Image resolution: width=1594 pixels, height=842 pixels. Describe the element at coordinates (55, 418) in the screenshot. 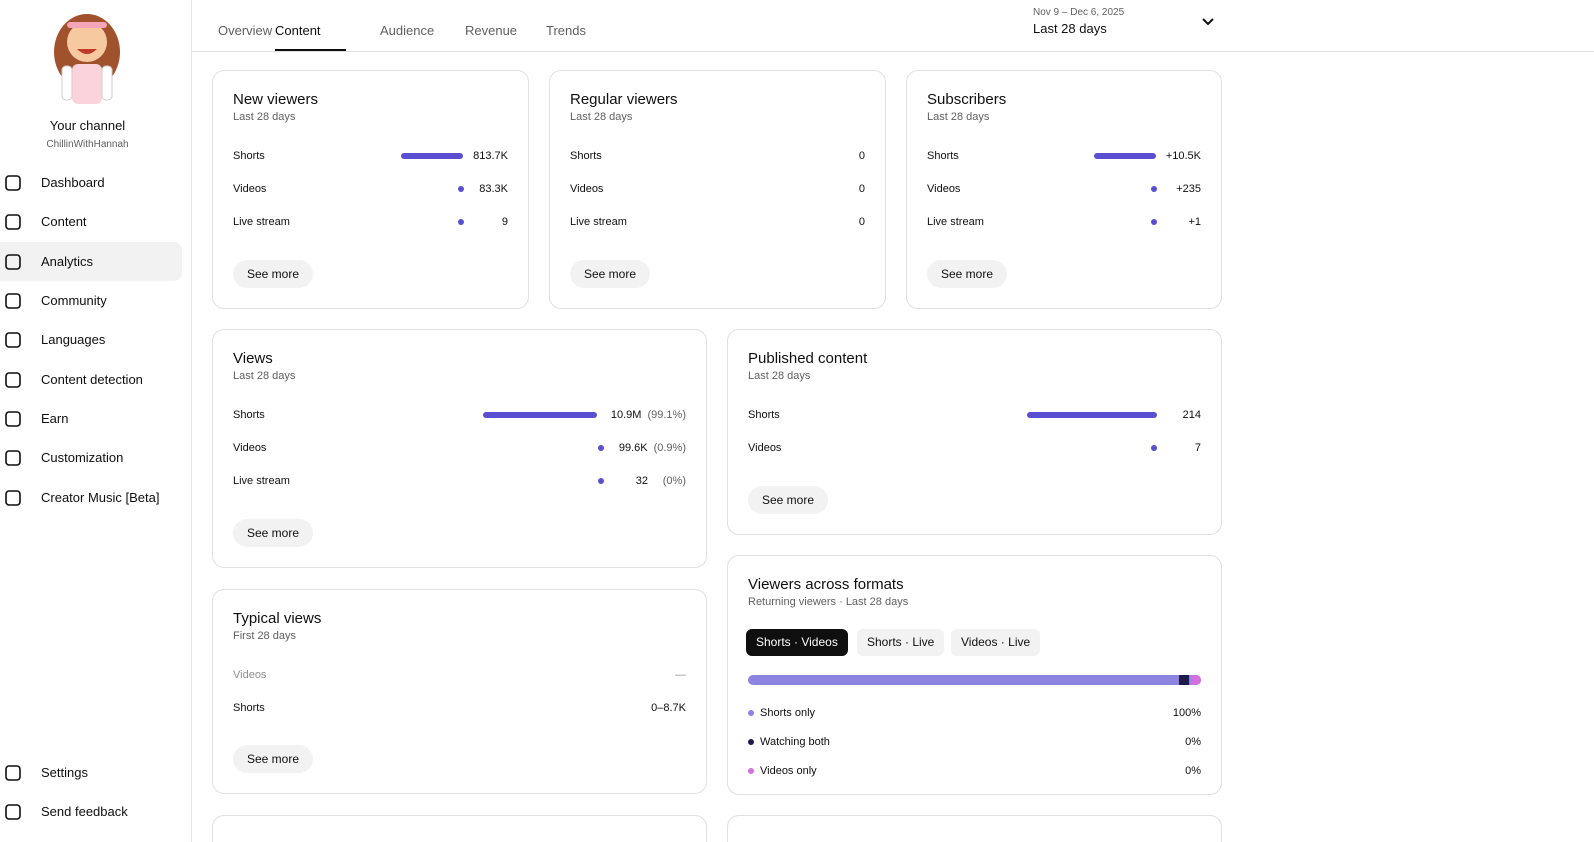

I see `nav-label: Earn` at that location.